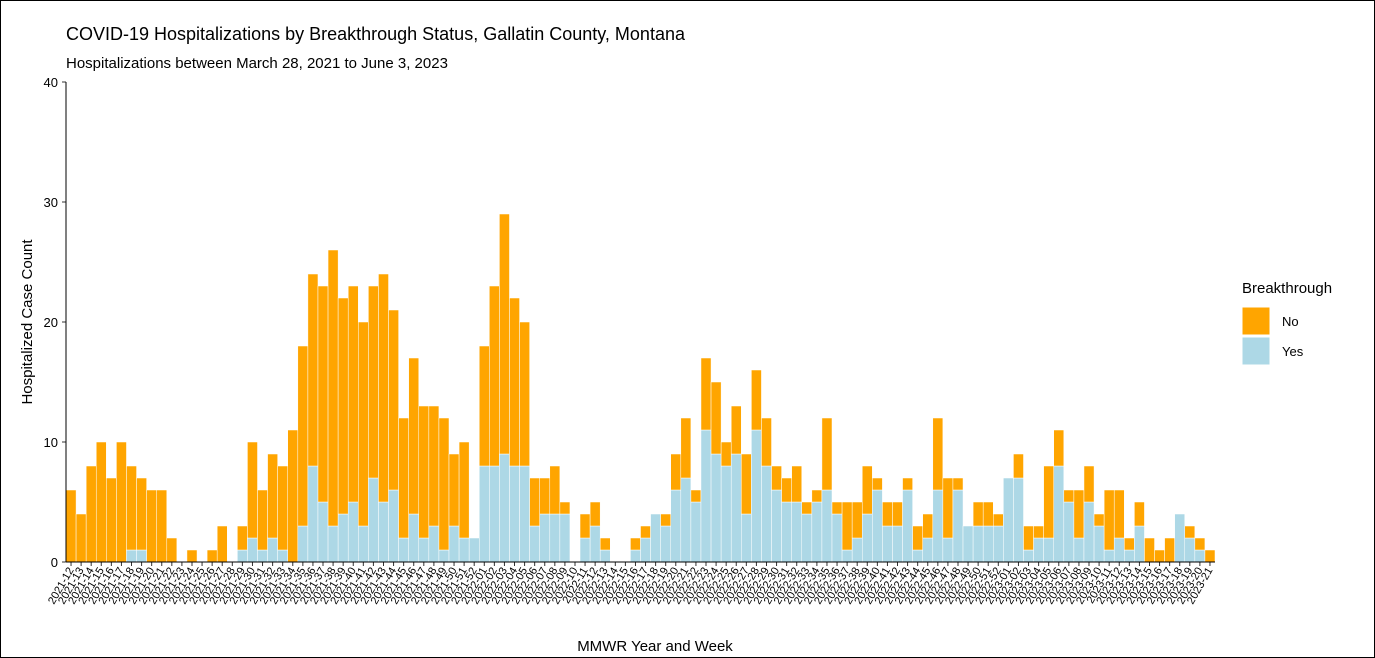 This screenshot has height=658, width=1375. I want to click on y-tick-label: 40, so click(51, 82).